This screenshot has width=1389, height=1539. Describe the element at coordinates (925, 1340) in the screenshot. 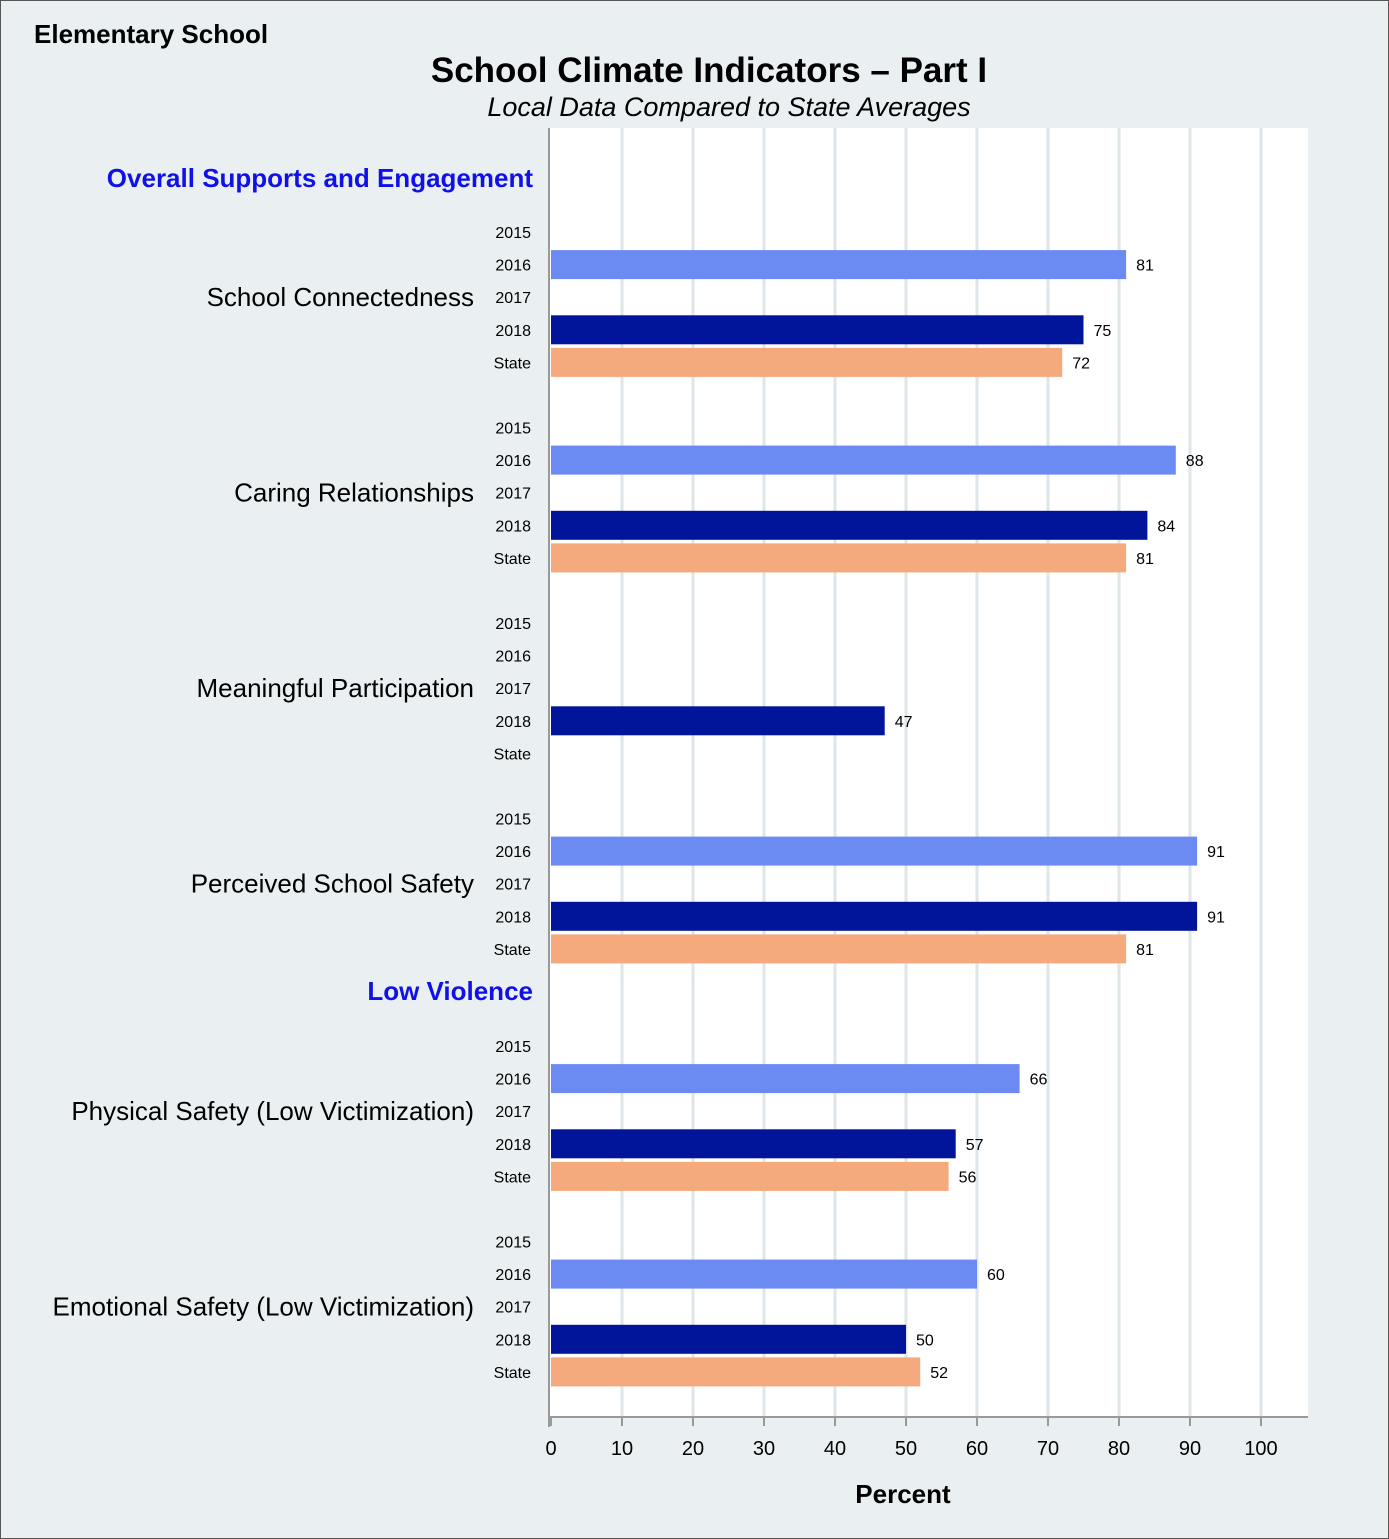

I see `value-label-emotional-safety-low-victimization-2018: 50` at that location.